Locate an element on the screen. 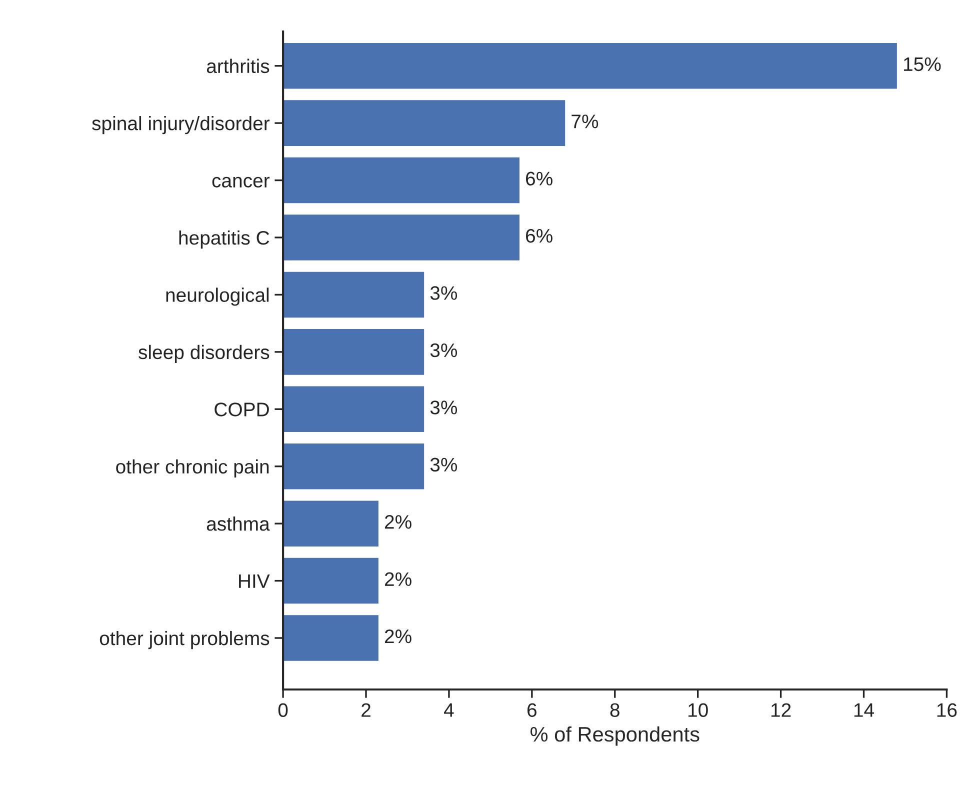 This screenshot has height=788, width=976. y-tick-label: sleep disorders is located at coordinates (204, 354).